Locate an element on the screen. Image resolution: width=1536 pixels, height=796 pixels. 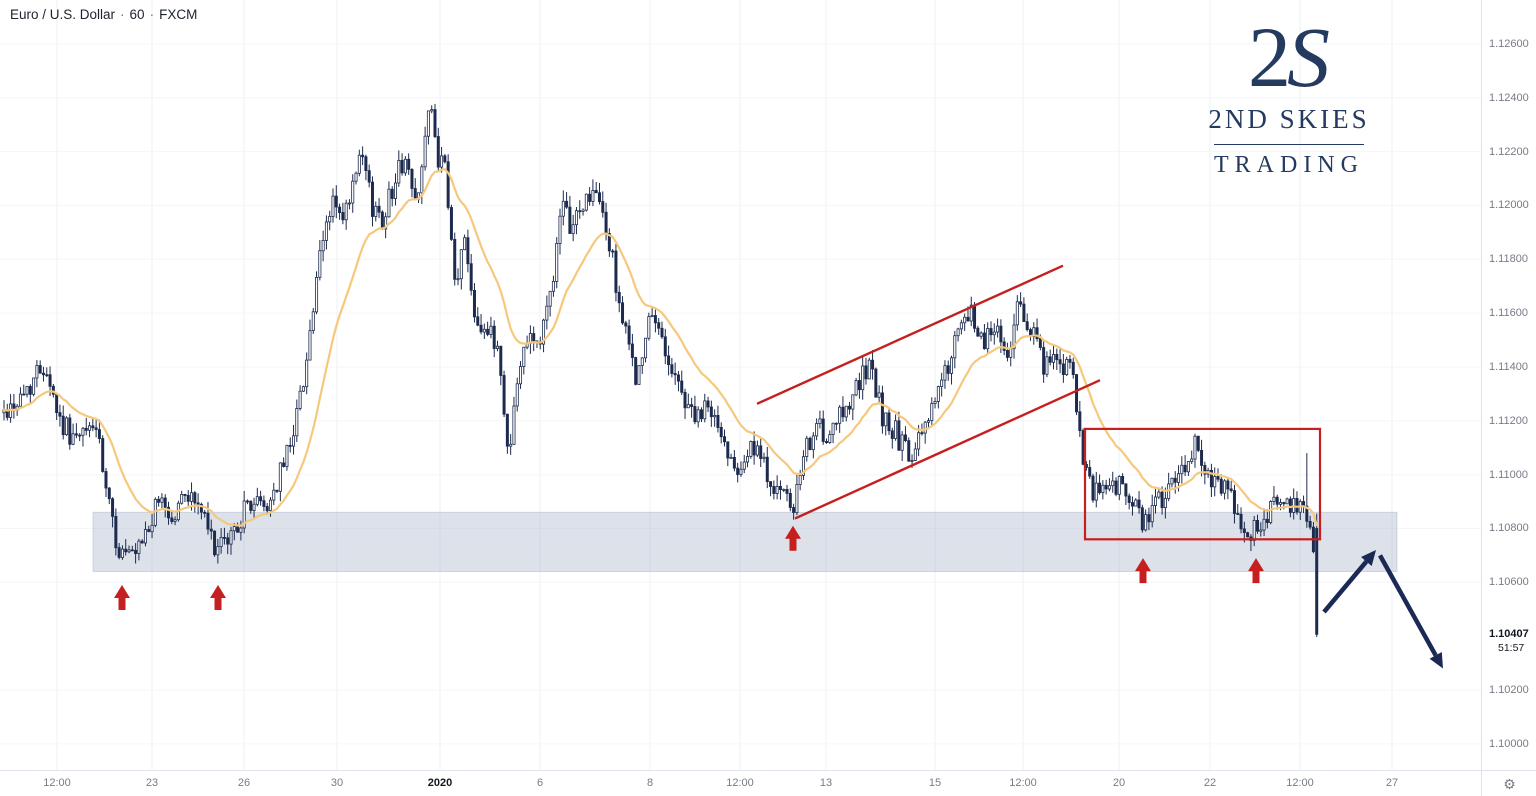
brand-name: 2ND SKIES is located at coordinates (1289, 119).